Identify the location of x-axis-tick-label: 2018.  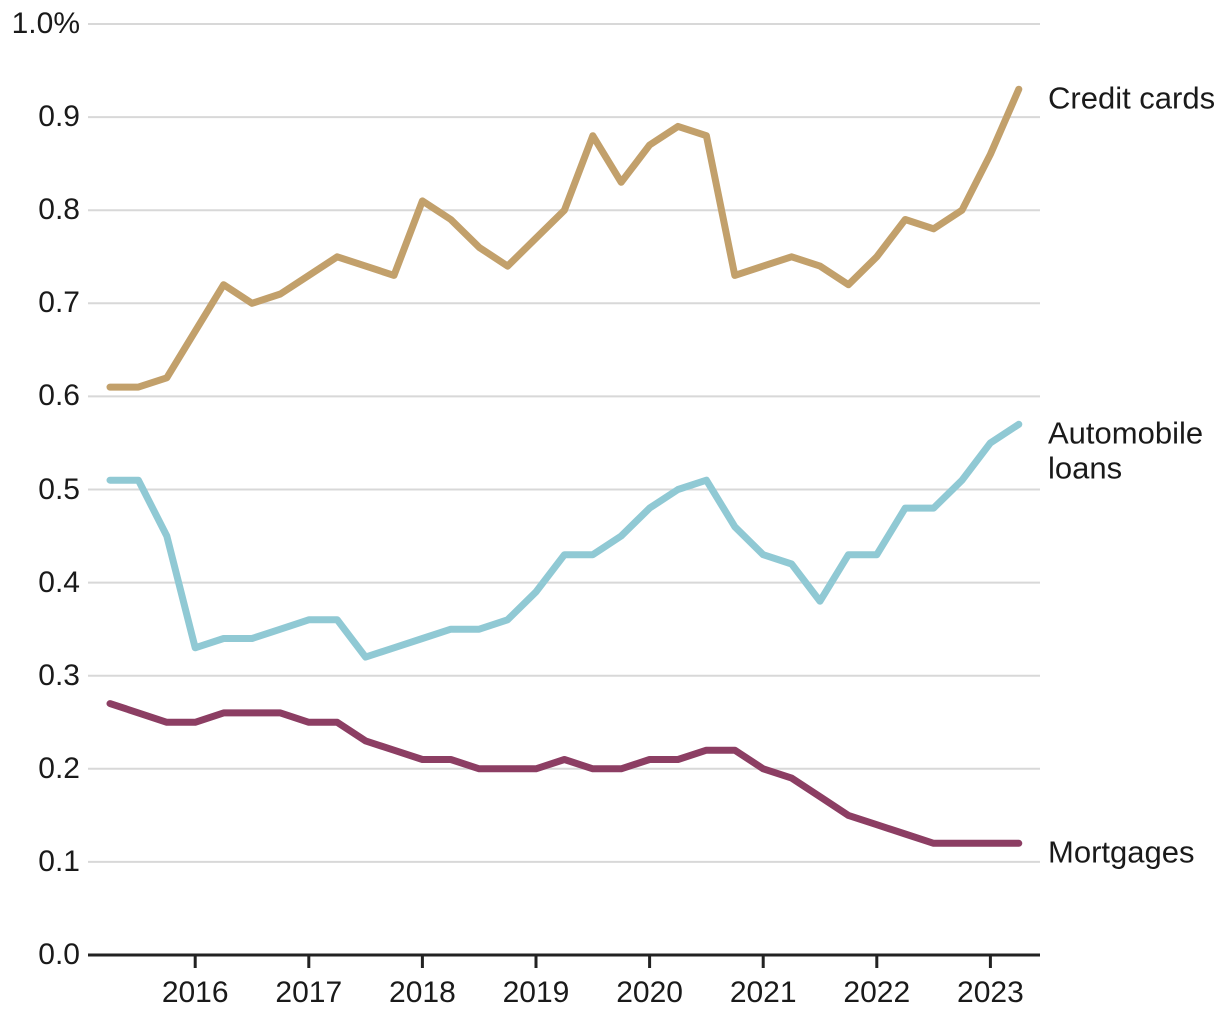
(422, 992).